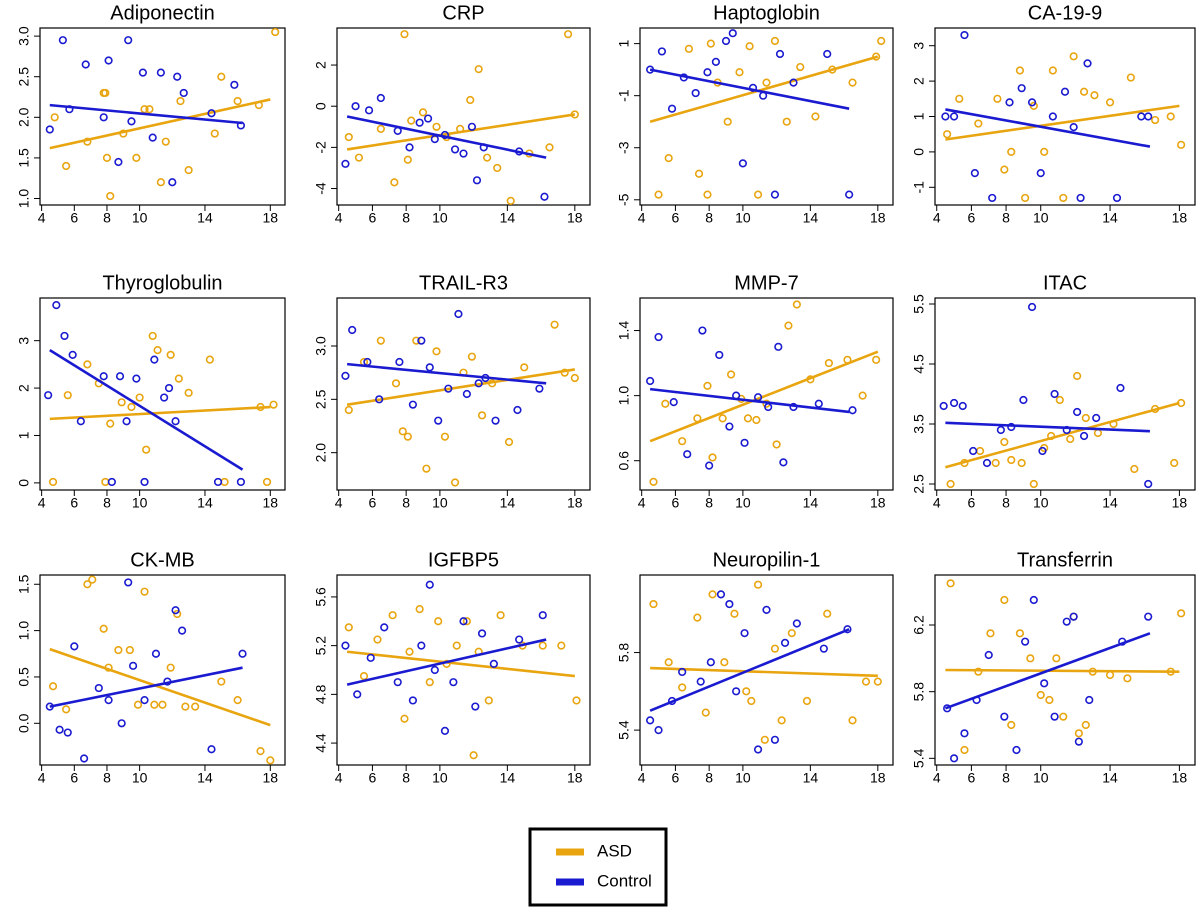  Describe the element at coordinates (764, 672) in the screenshot. I see `fit-line` at that location.